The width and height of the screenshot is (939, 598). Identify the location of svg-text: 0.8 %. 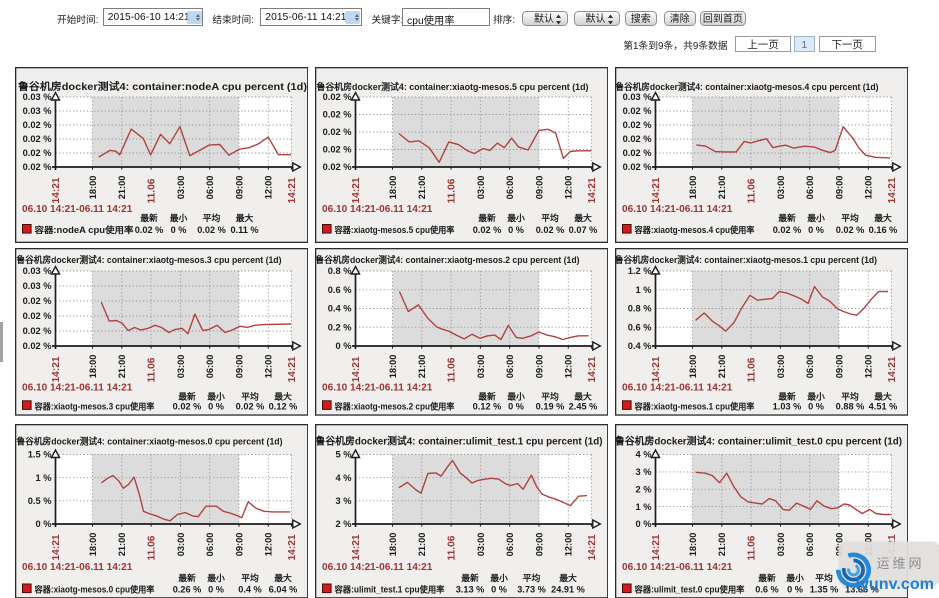
(339, 272).